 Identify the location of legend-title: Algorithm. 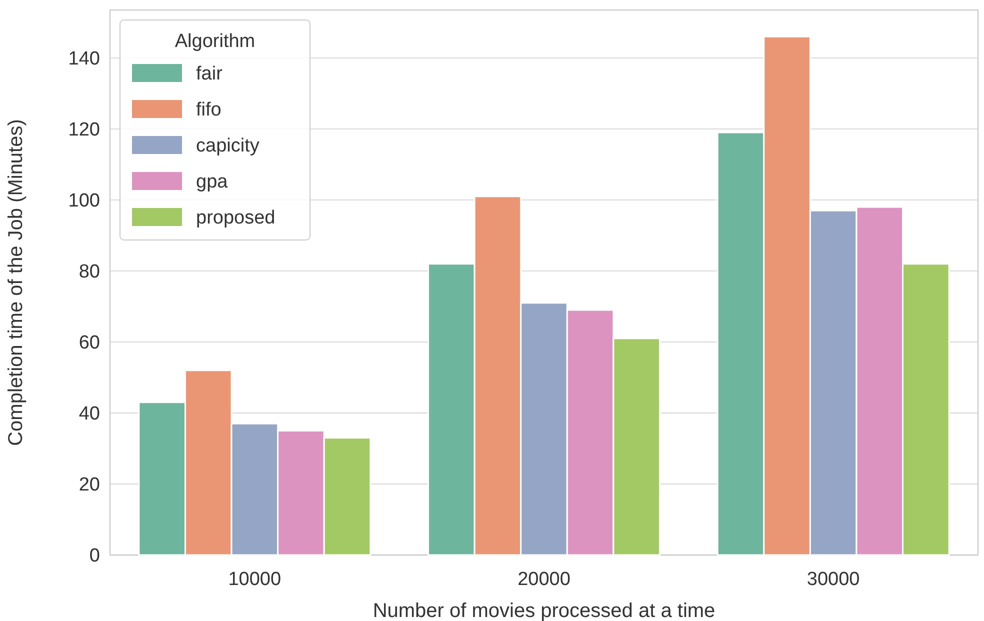
(215, 41).